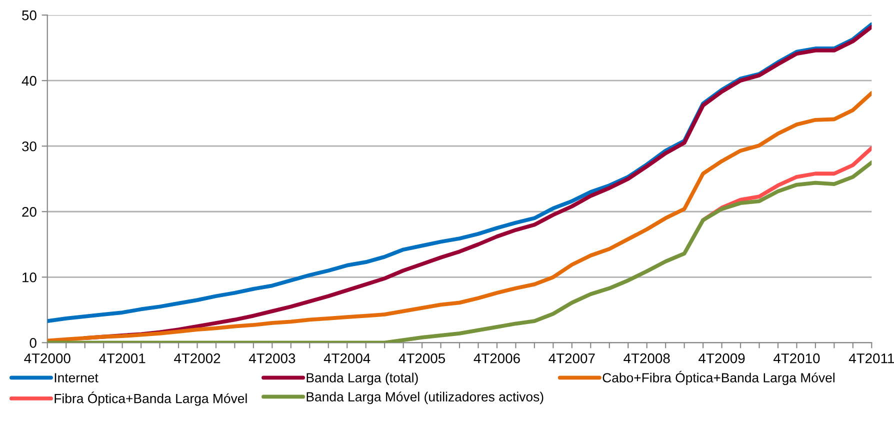  I want to click on legend-label: Fibra Óptica+Banda Larga Móvel, so click(150, 399).